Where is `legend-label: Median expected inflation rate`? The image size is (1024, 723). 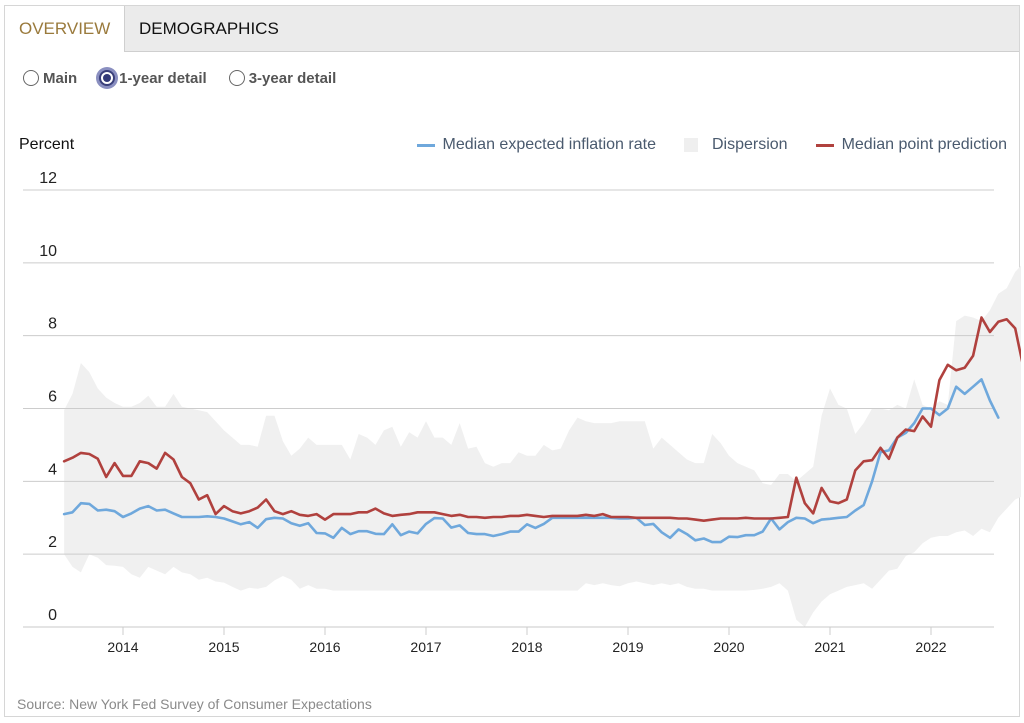 legend-label: Median expected inflation rate is located at coordinates (549, 144).